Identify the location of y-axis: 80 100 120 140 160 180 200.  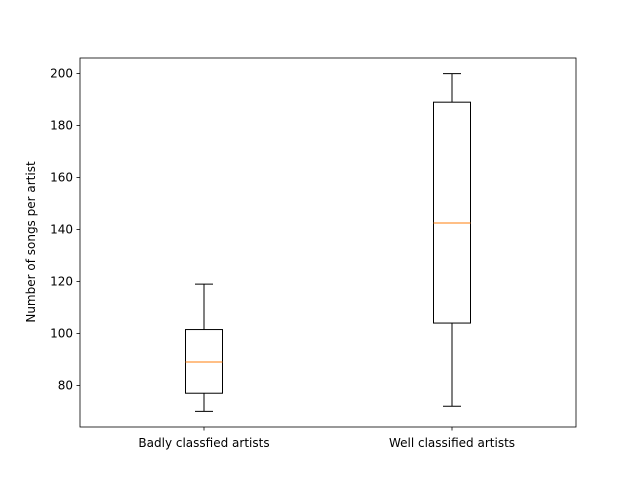
(65, 229).